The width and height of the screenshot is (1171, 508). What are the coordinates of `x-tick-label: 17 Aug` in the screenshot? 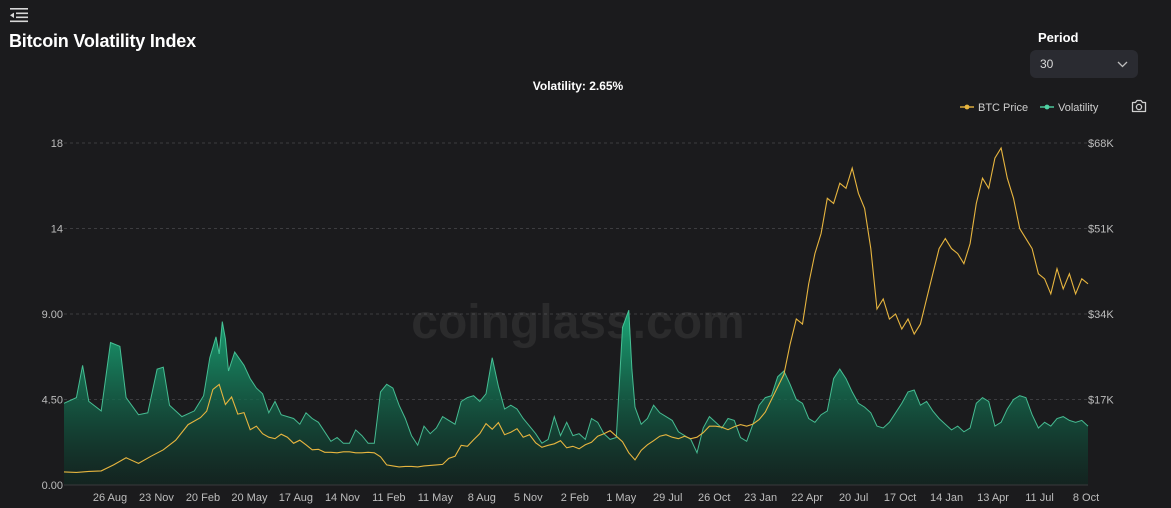 It's located at (296, 498).